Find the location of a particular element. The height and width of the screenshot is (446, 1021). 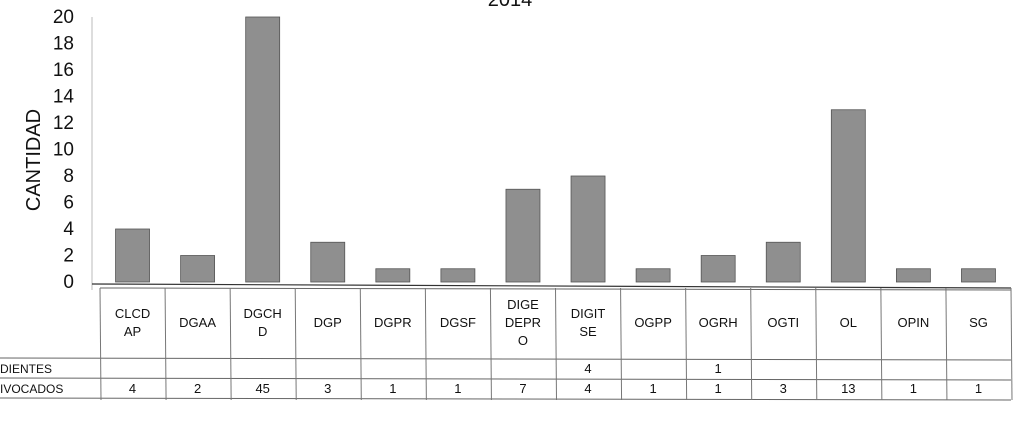

x-axis-line is located at coordinates (551, 286).